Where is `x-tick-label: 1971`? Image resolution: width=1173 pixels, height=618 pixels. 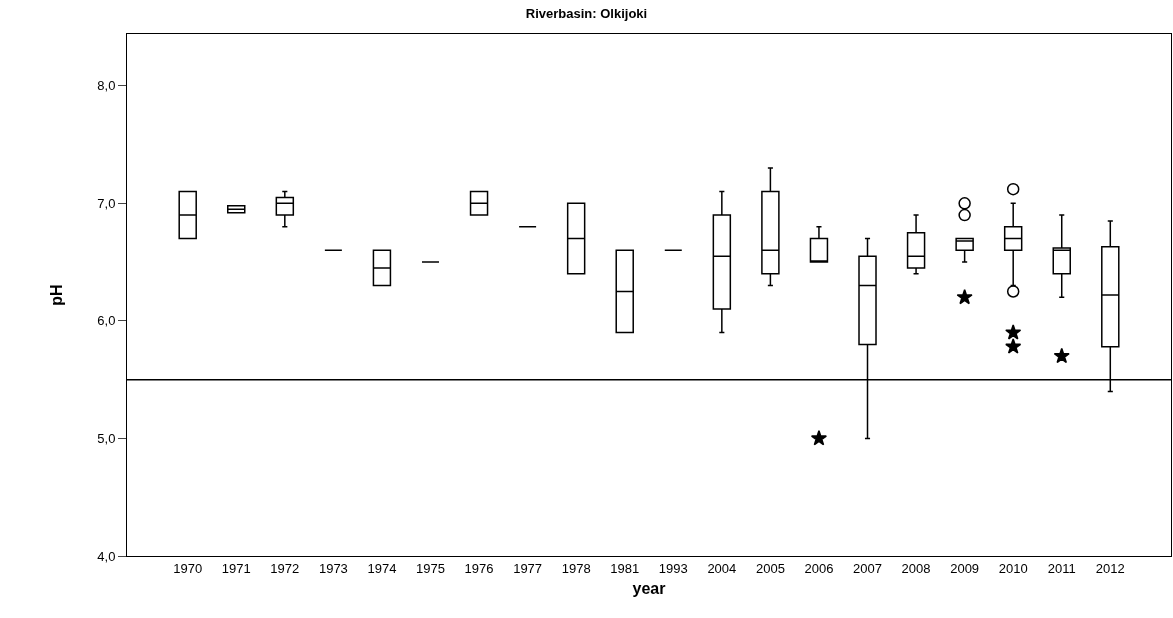 x-tick-label: 1971 is located at coordinates (236, 568).